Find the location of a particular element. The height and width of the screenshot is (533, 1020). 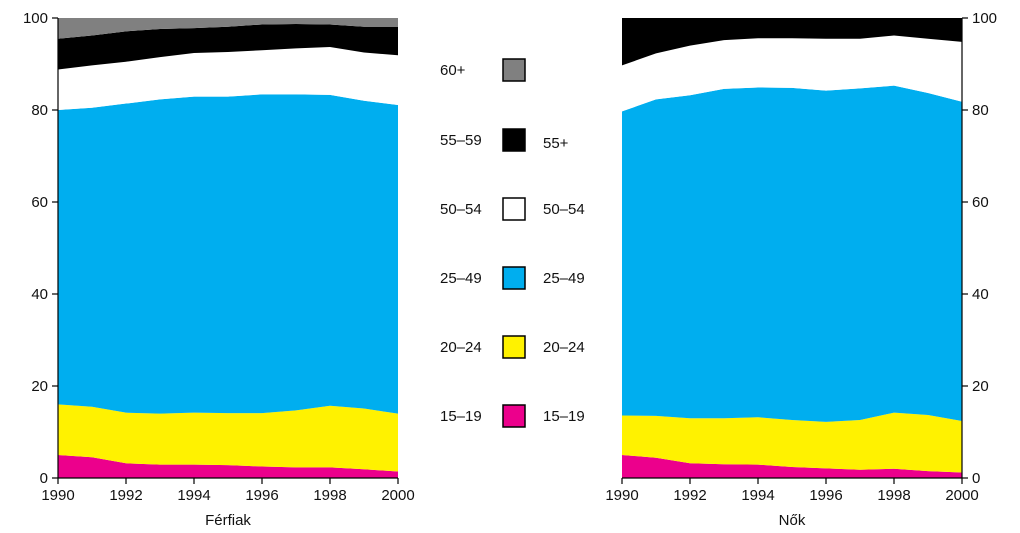

panel-title: Nők is located at coordinates (792, 520).